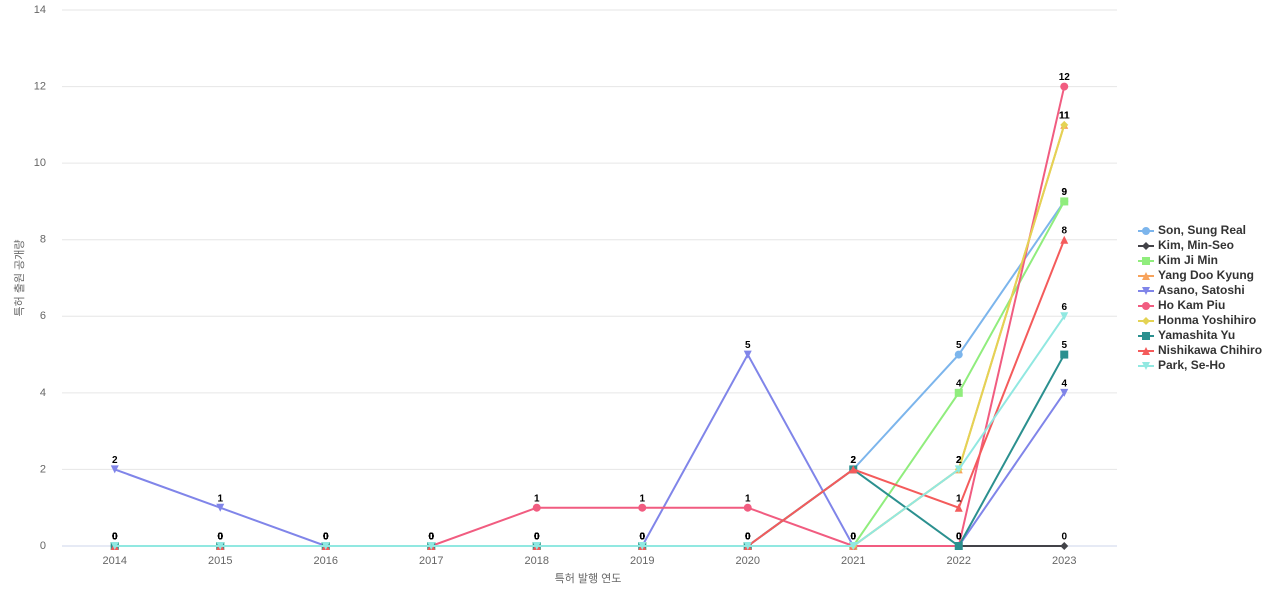  Describe the element at coordinates (959, 561) in the screenshot. I see `x-tick-label: 2022` at that location.